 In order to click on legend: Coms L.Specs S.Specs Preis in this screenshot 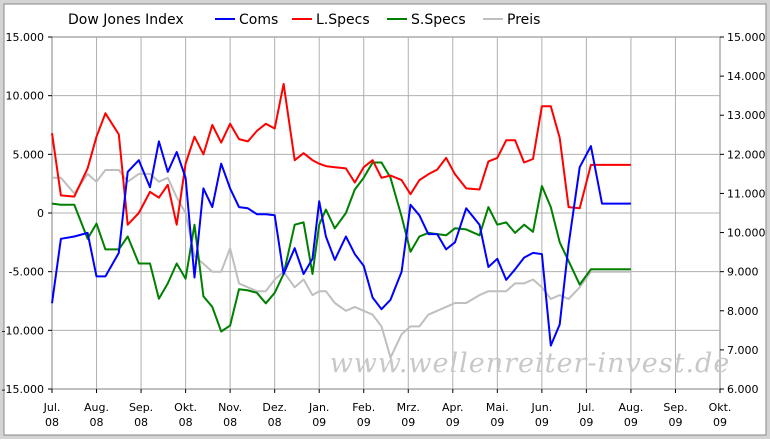, I will do `click(377, 20)`.